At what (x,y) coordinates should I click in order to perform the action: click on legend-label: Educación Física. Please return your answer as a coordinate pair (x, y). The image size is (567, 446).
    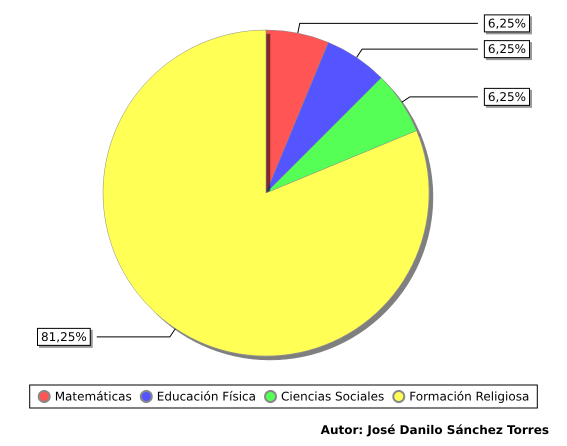
    Looking at the image, I should click on (206, 397).